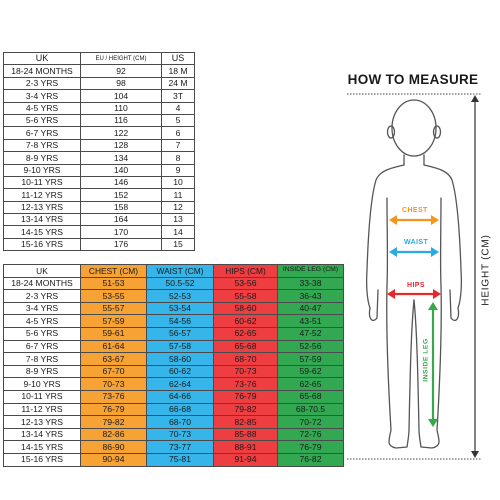  Describe the element at coordinates (173, 422) in the screenshot. I see `table-row: 12-13 YRS 79-82 68-70 82-85 70-72` at that location.